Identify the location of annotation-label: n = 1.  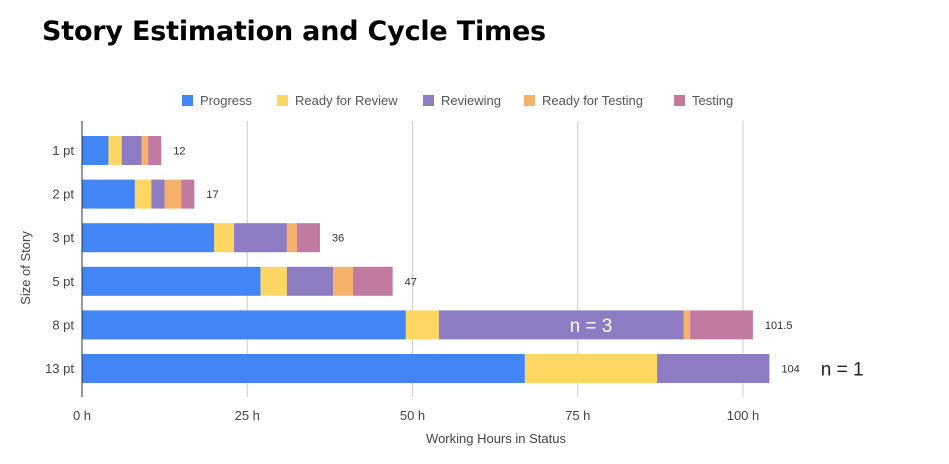
(842, 370).